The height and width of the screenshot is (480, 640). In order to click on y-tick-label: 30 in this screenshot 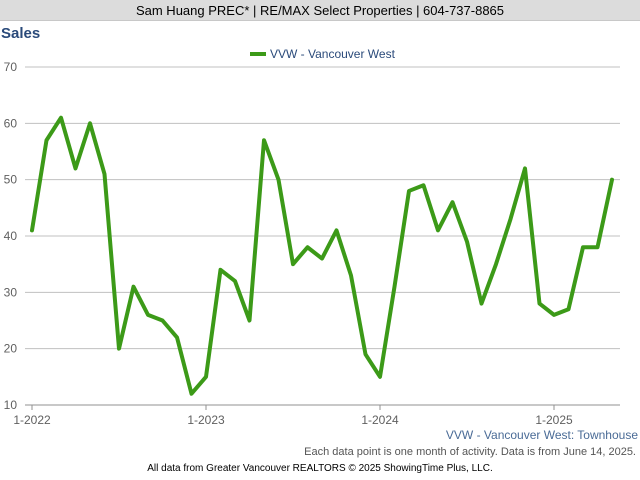, I will do `click(11, 292)`.